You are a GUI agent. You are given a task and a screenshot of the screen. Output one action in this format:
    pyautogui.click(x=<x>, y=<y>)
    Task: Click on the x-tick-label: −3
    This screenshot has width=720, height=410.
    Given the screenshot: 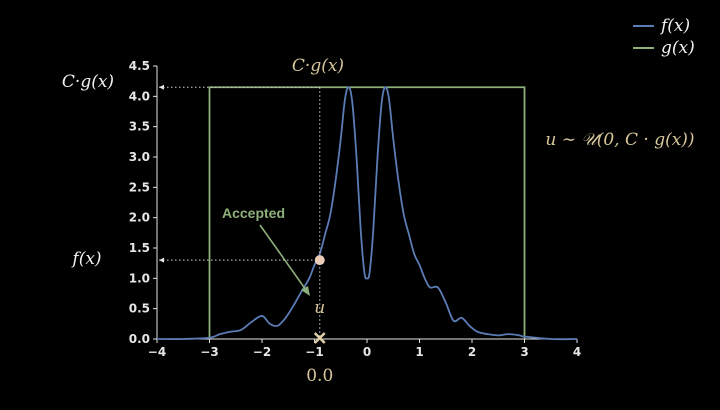 What is the action you would take?
    pyautogui.click(x=209, y=352)
    